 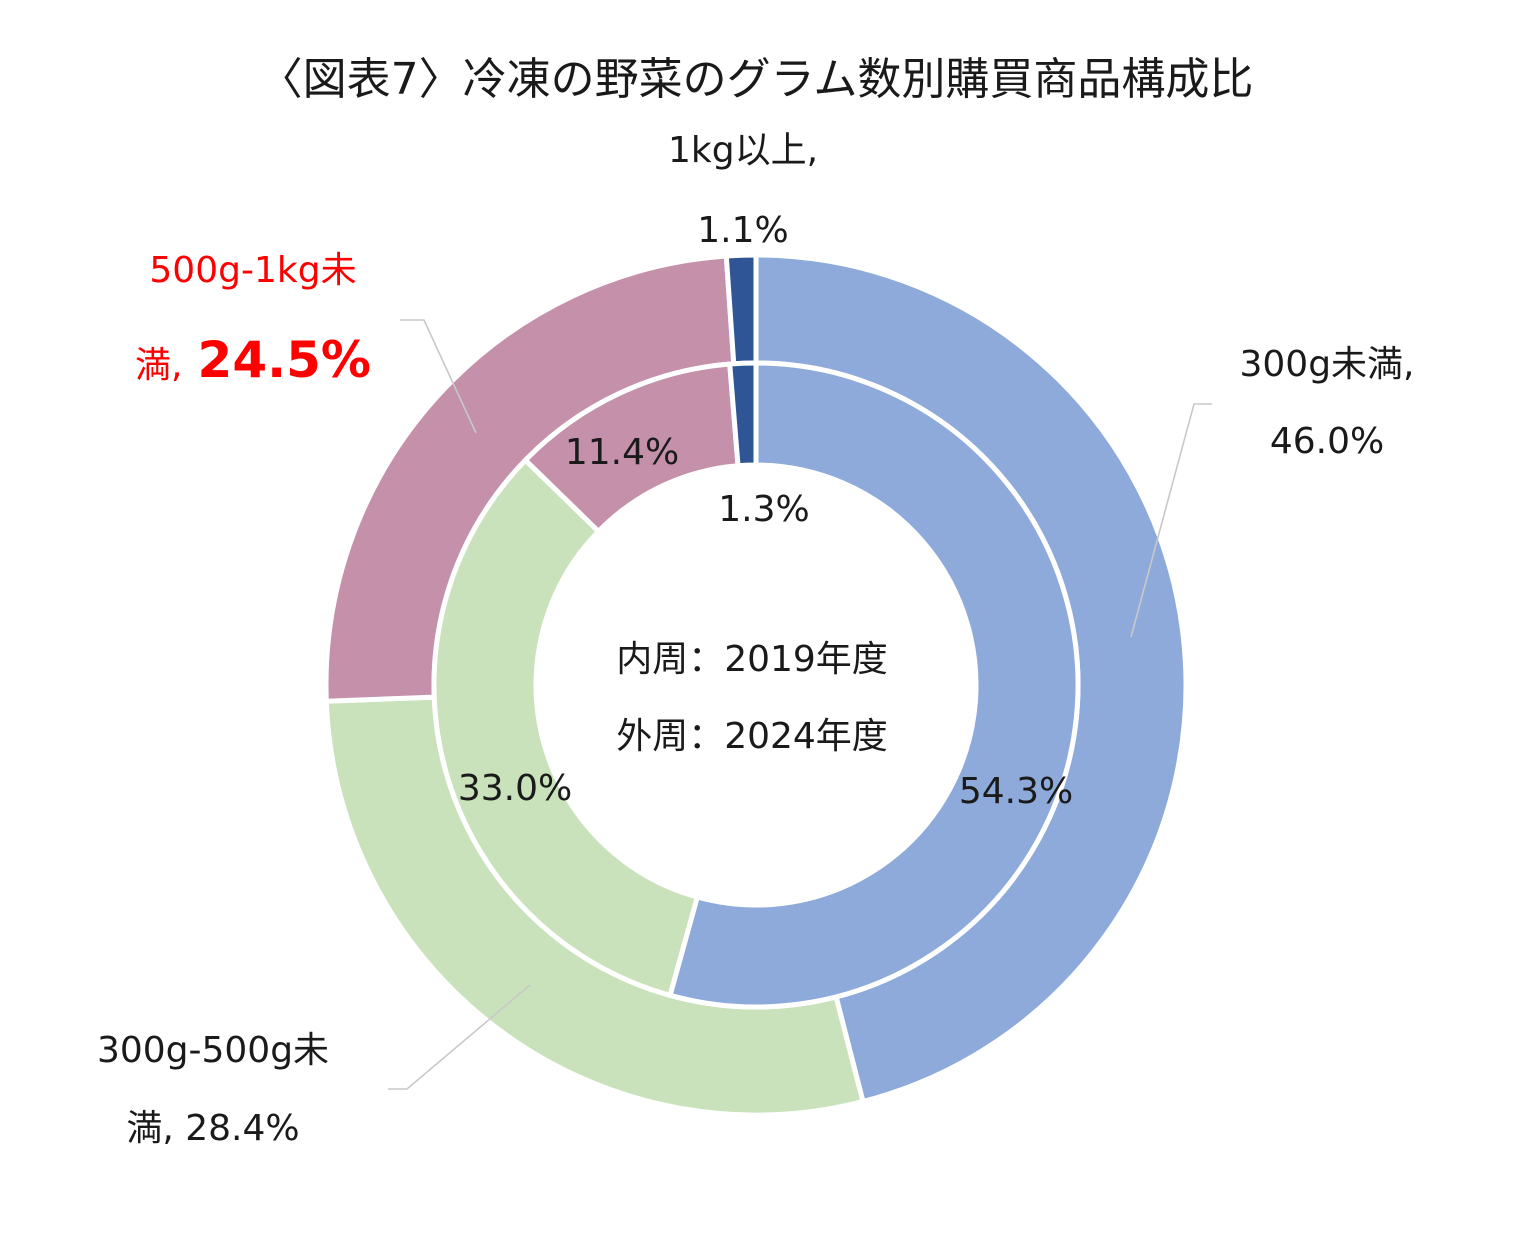 I want to click on leader-line-300-500g, so click(x=459, y=1037).